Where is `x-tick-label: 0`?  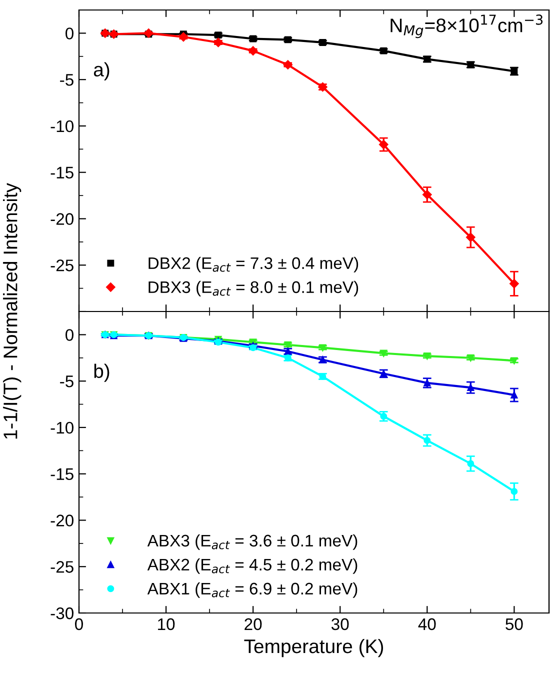
x-tick-label: 0 is located at coordinates (79, 624).